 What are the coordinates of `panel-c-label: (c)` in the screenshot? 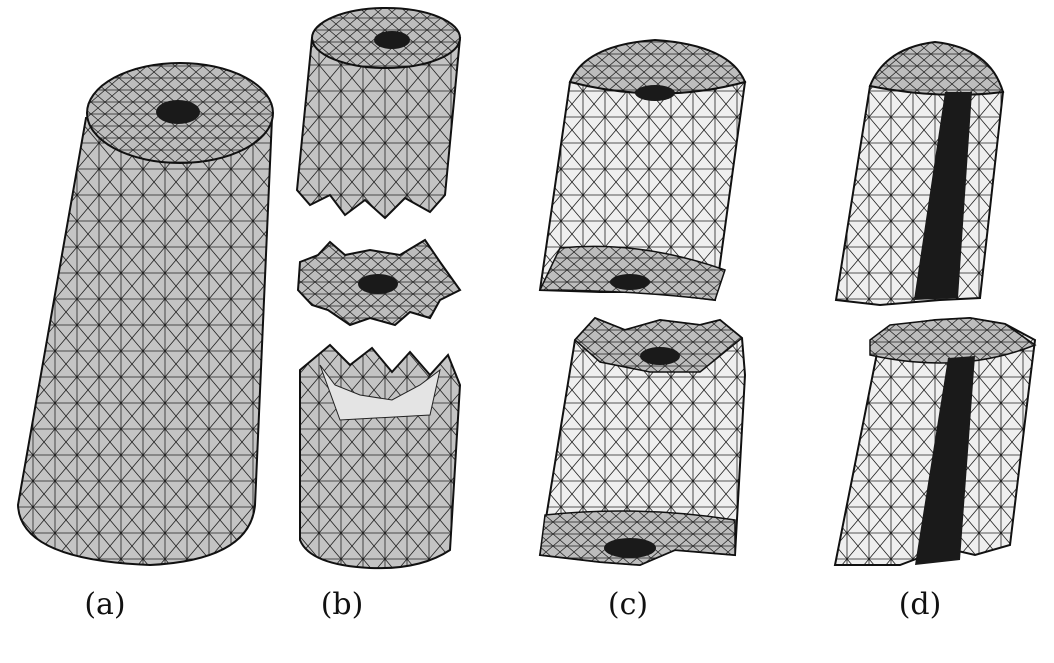 It's located at (628, 604).